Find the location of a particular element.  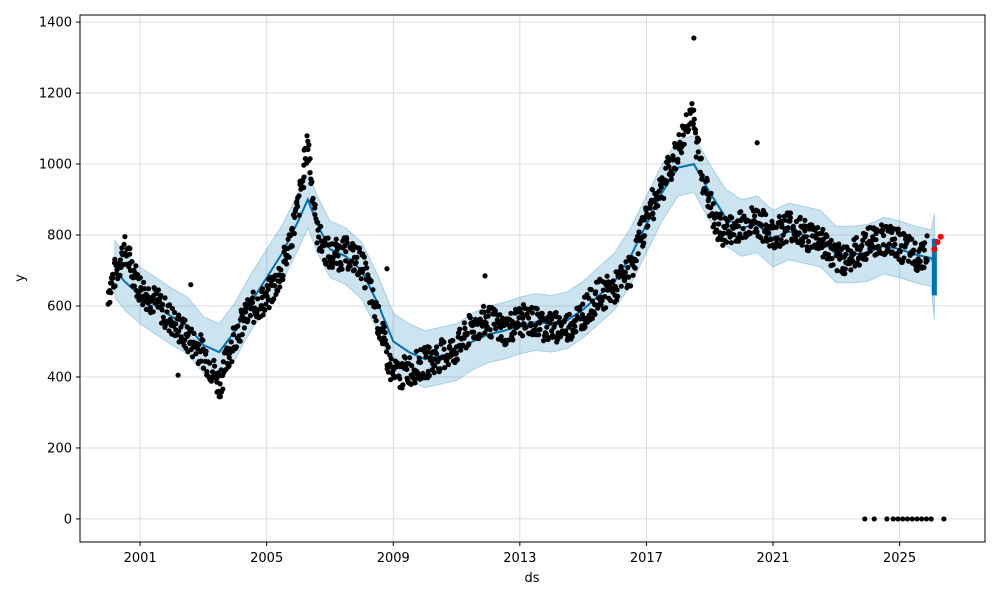

x-tick-label: 2013 is located at coordinates (519, 558).